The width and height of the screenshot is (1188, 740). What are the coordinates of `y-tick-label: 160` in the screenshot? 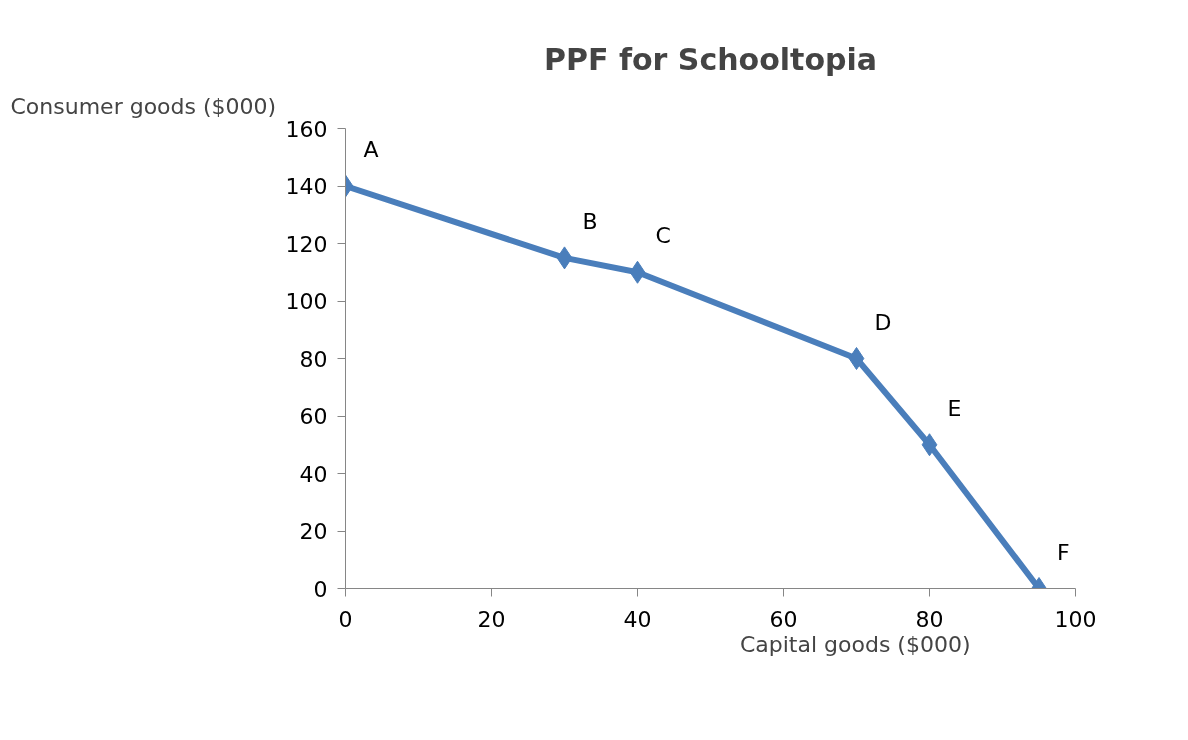 It's located at (306, 129).